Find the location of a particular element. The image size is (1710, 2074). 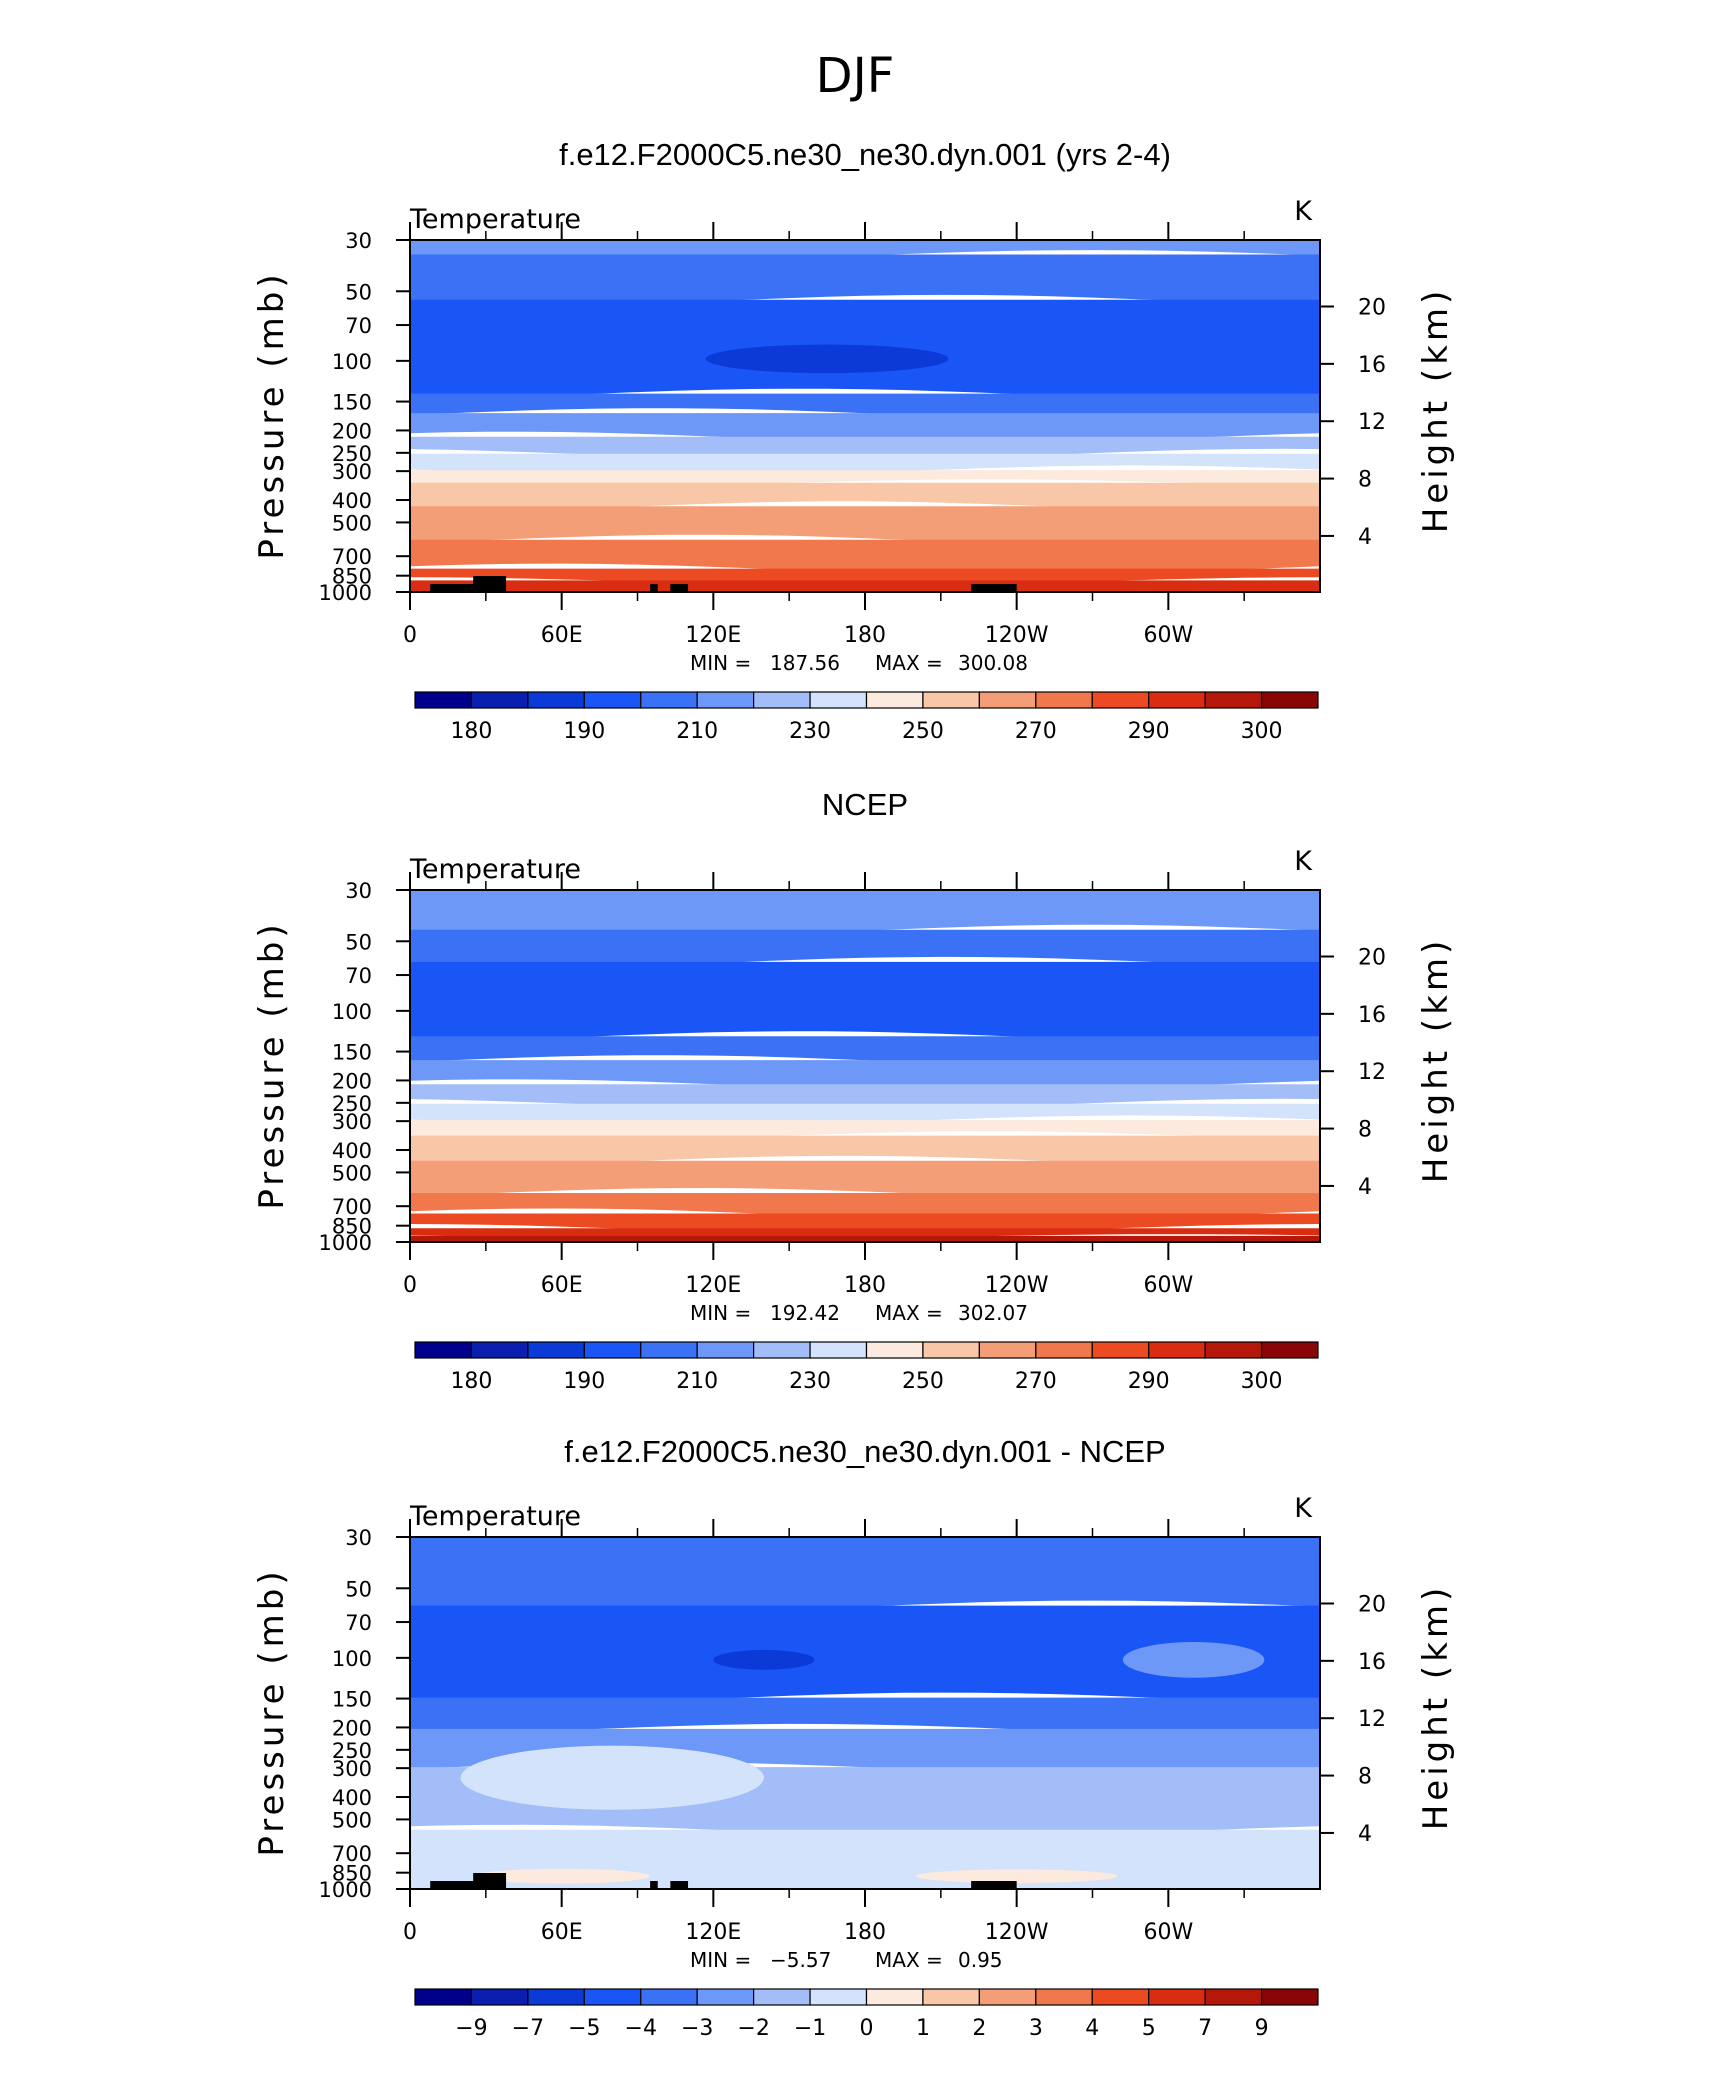

colorbar-label: −5 is located at coordinates (584, 2028).